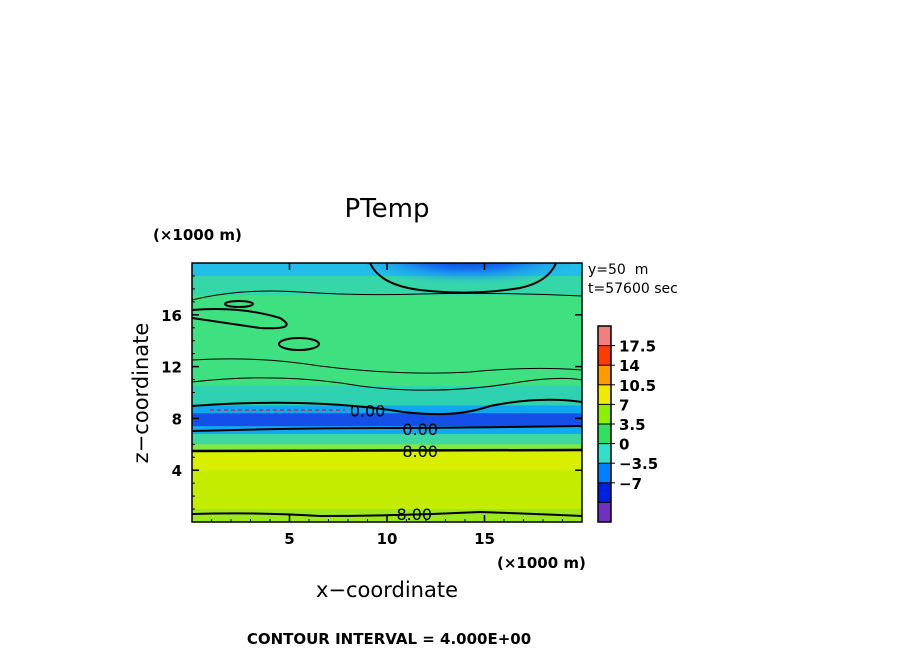 This screenshot has width=904, height=654. Describe the element at coordinates (387, 539) in the screenshot. I see `x-tick-label-1: 10` at that location.